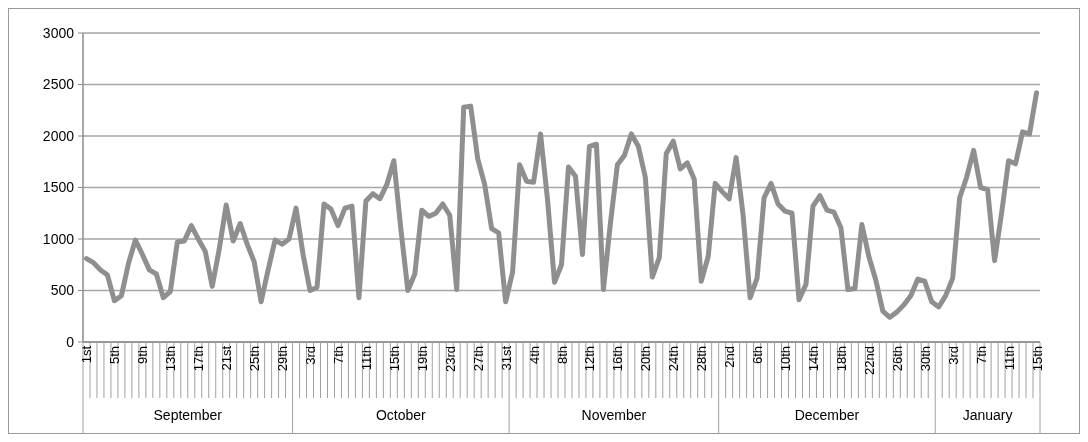 The width and height of the screenshot is (1088, 442). What do you see at coordinates (869, 360) in the screenshot?
I see `x-tick-label: 22nd` at bounding box center [869, 360].